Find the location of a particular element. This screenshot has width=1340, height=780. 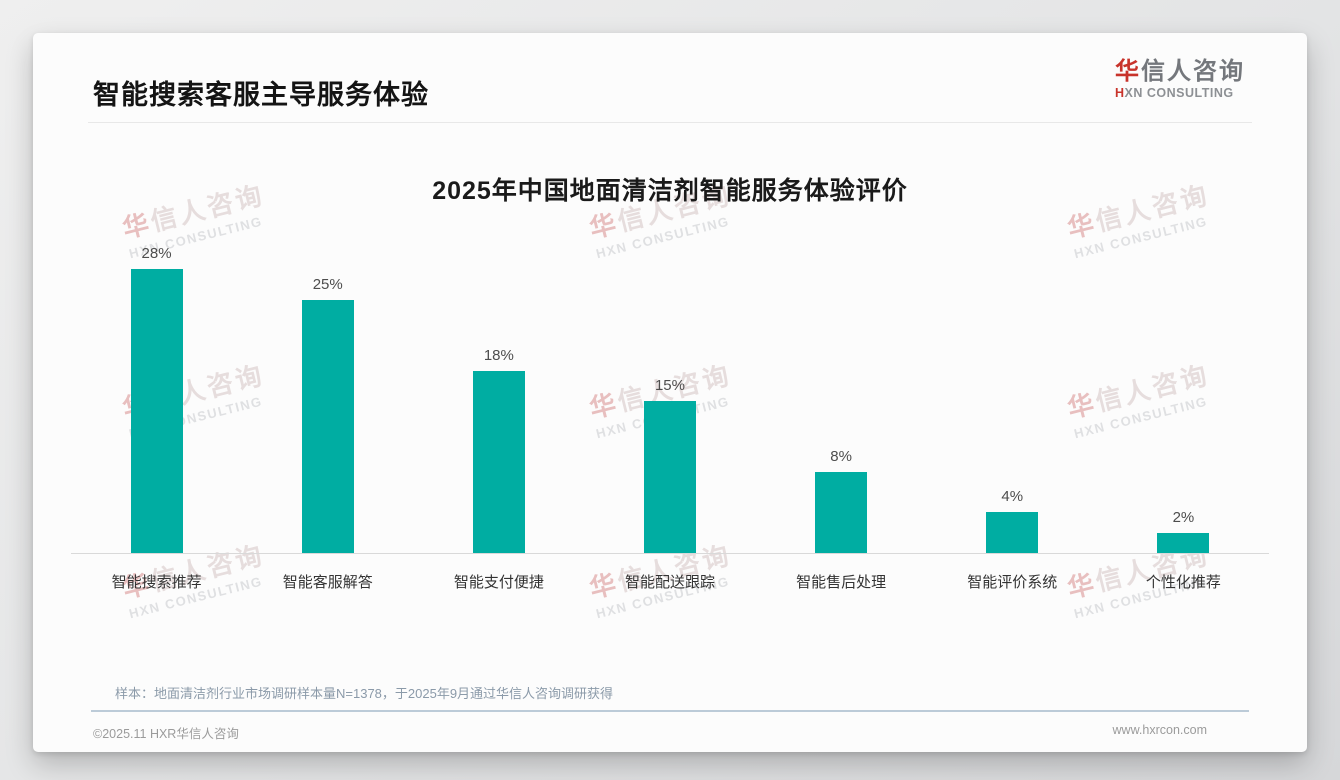

brand-logo-en-rest: XN CONSULTING is located at coordinates (1179, 93).